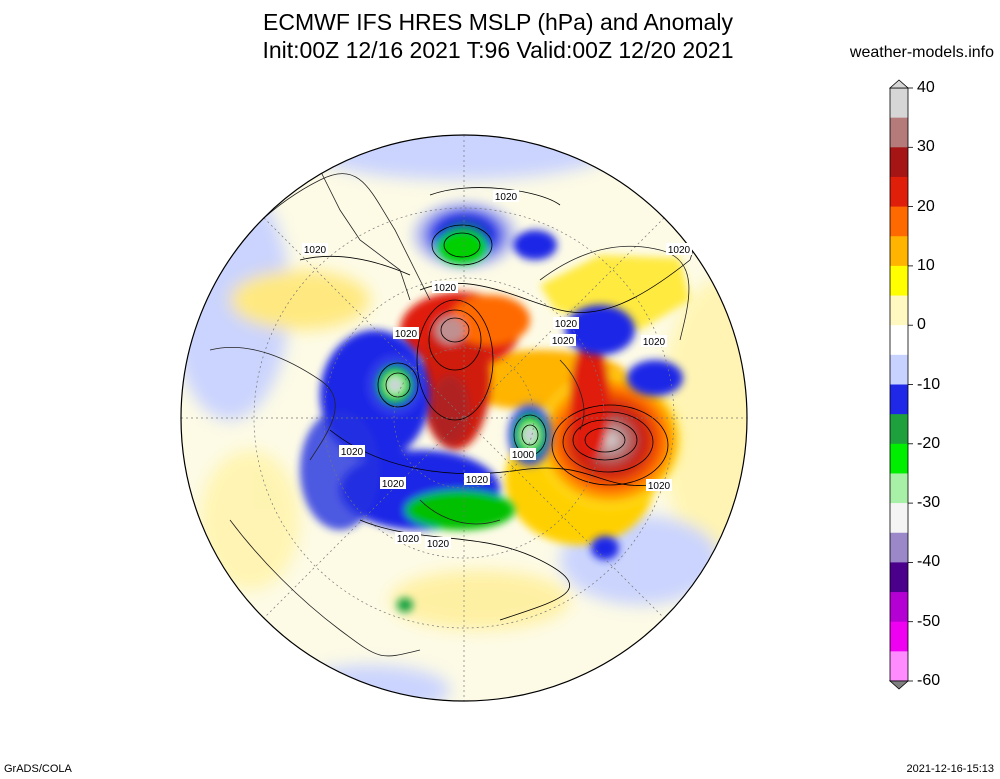  What do you see at coordinates (929, 562) in the screenshot?
I see `colorbar-tick-label: -40` at bounding box center [929, 562].